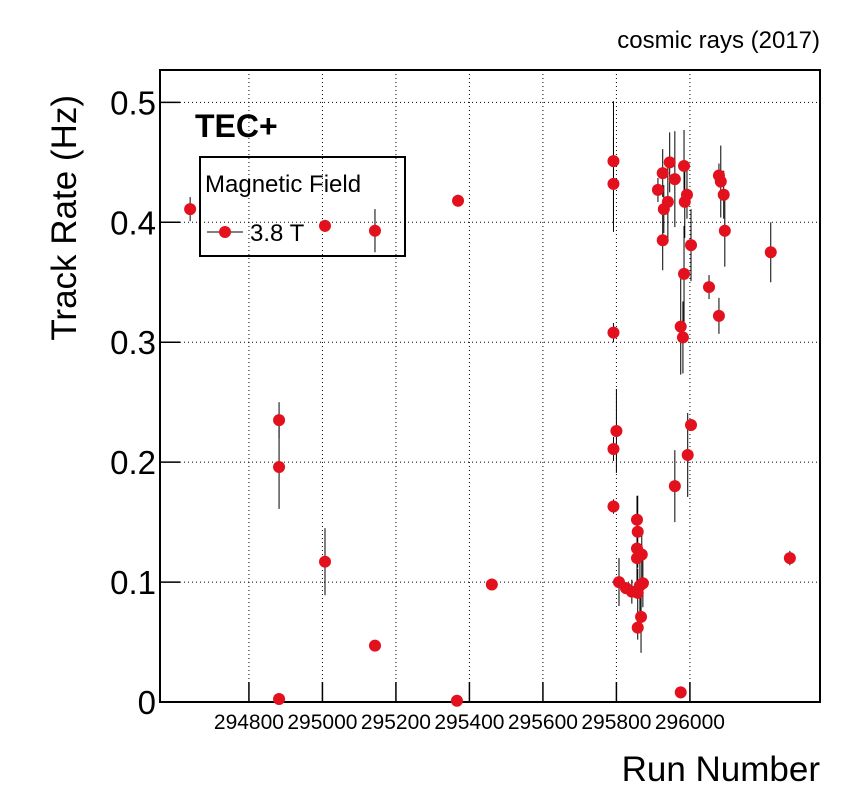  Describe the element at coordinates (302, 206) in the screenshot. I see `legend-box` at that location.